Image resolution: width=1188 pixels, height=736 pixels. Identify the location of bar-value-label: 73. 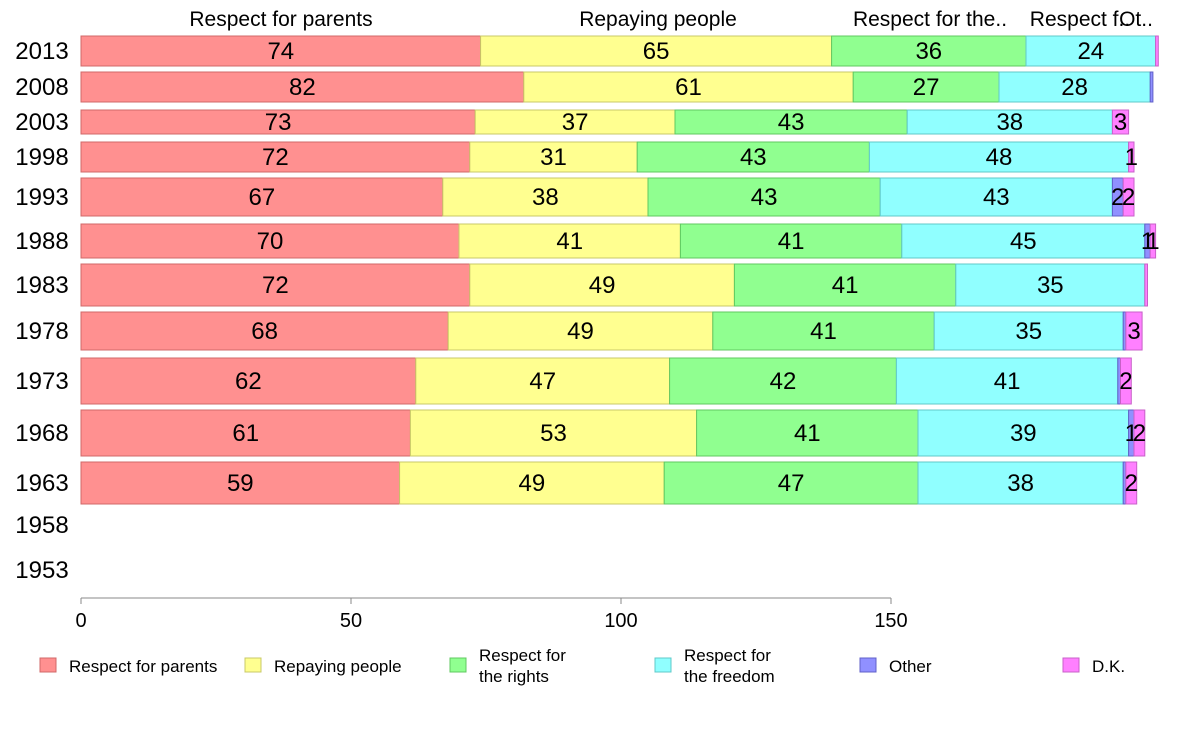
(278, 122).